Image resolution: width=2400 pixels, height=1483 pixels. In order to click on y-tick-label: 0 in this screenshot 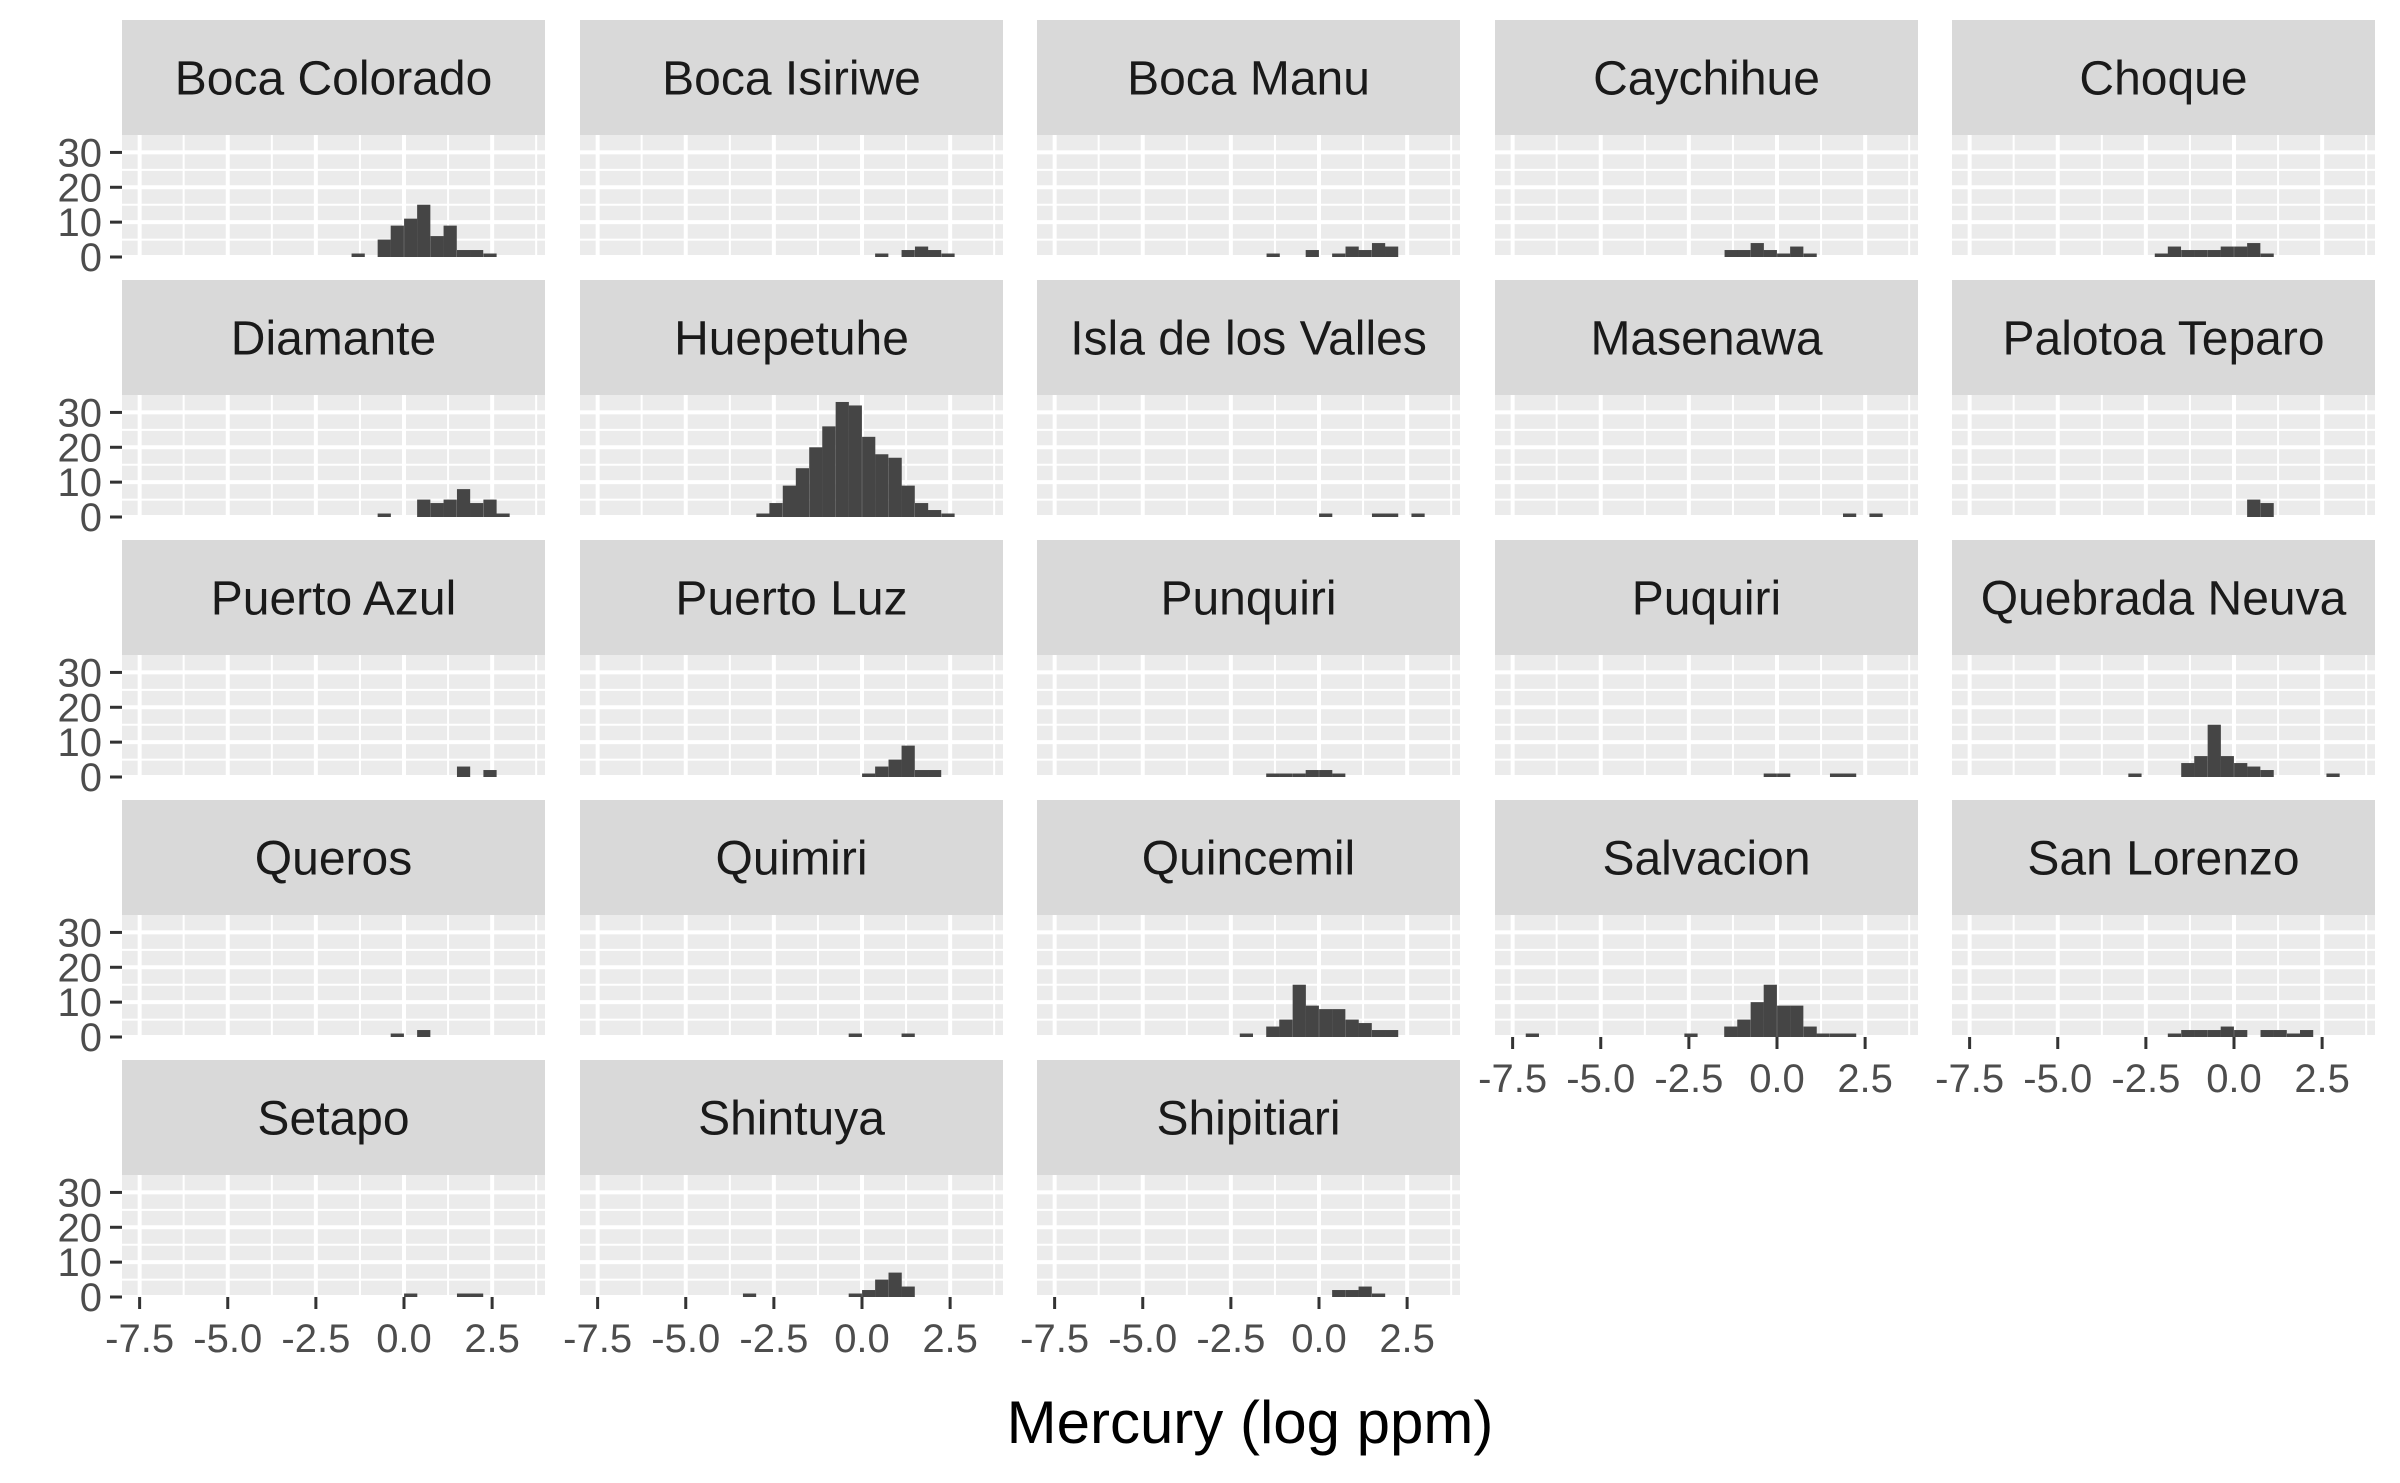, I will do `click(91, 1038)`.